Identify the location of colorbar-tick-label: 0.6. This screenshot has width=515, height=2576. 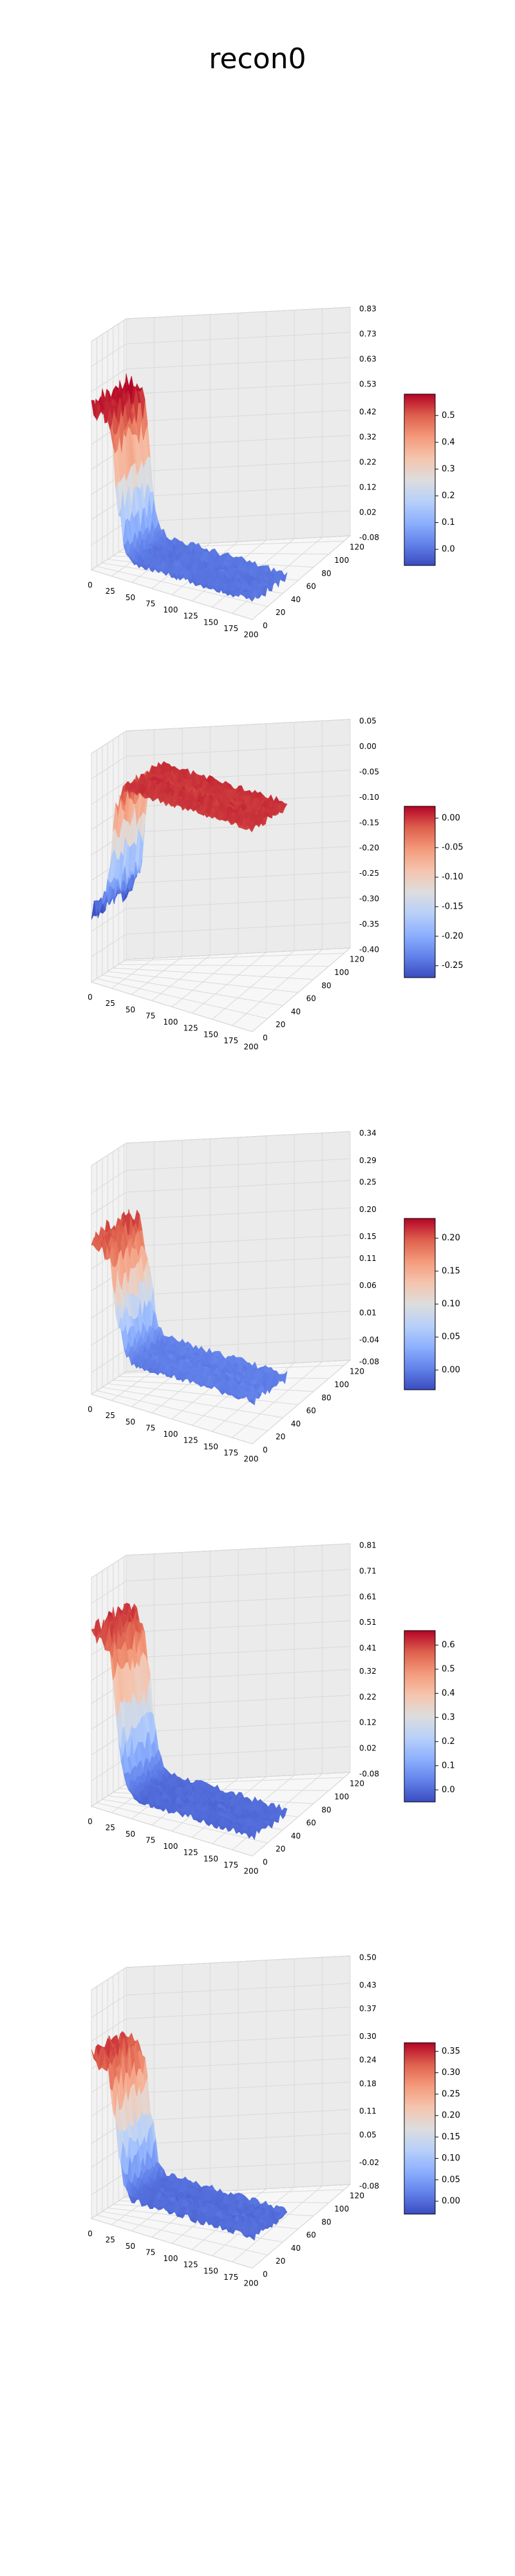
(448, 1645).